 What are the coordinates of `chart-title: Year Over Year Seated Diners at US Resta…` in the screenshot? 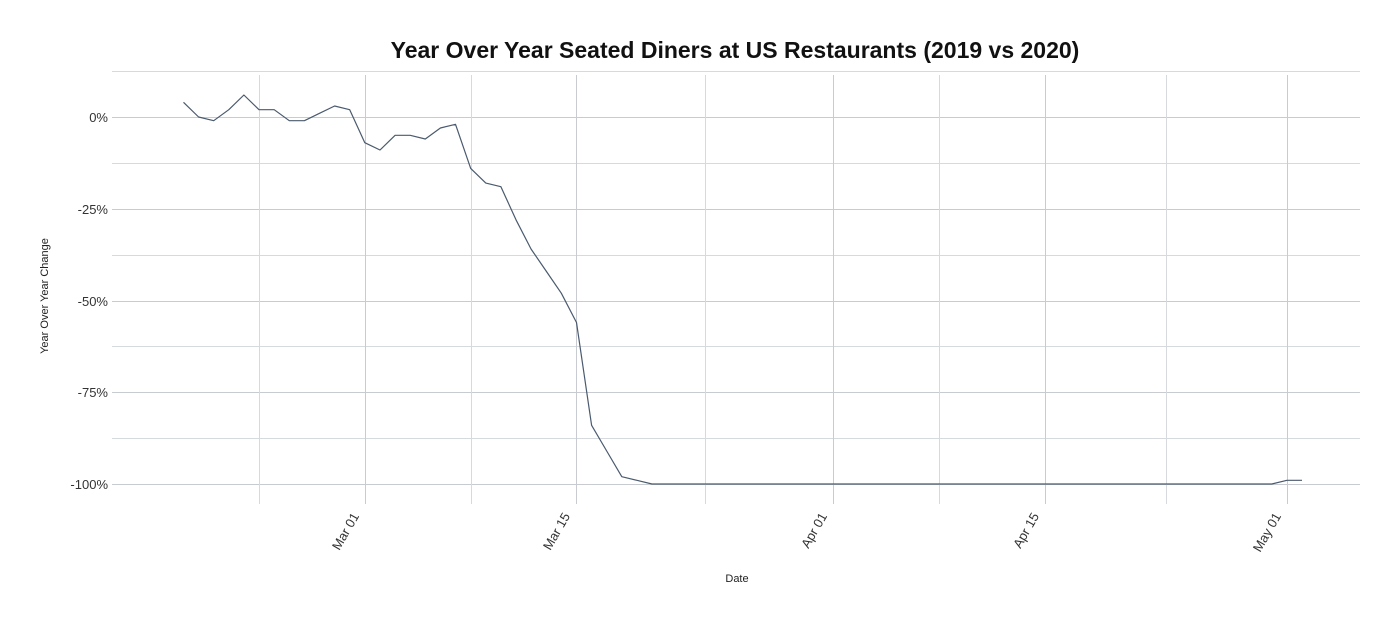 It's located at (735, 50).